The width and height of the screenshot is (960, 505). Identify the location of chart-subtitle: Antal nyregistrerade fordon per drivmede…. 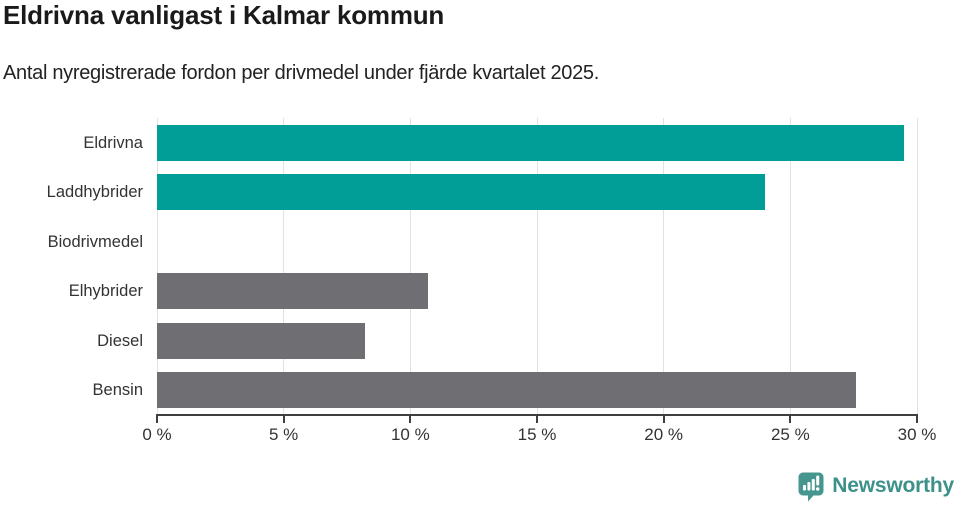
(301, 73).